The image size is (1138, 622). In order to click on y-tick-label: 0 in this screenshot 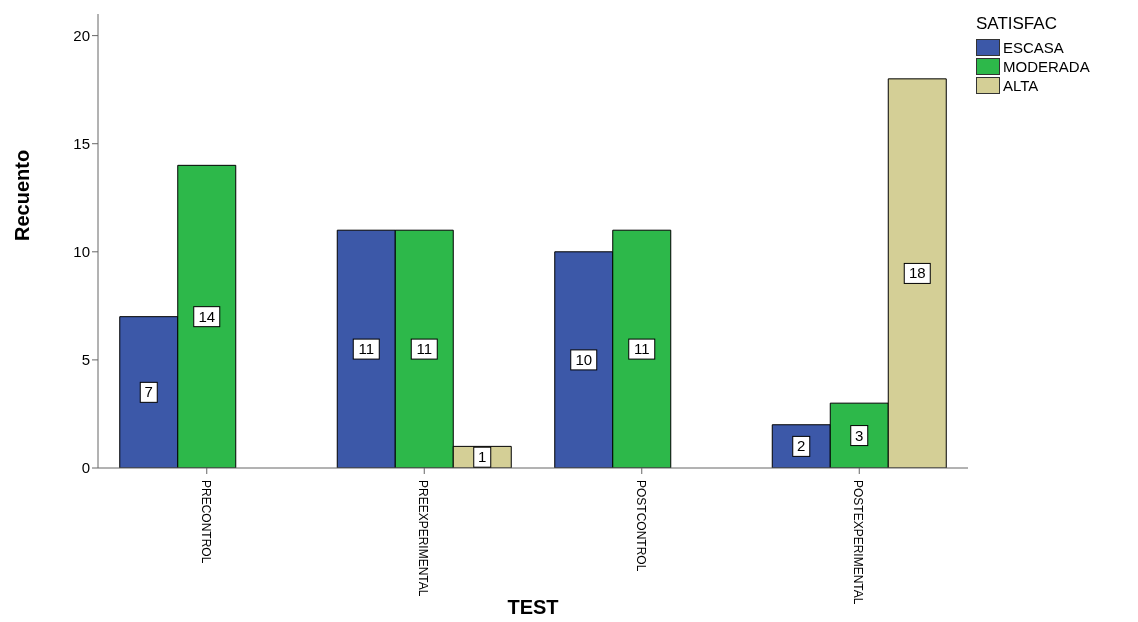, I will do `click(85, 468)`.